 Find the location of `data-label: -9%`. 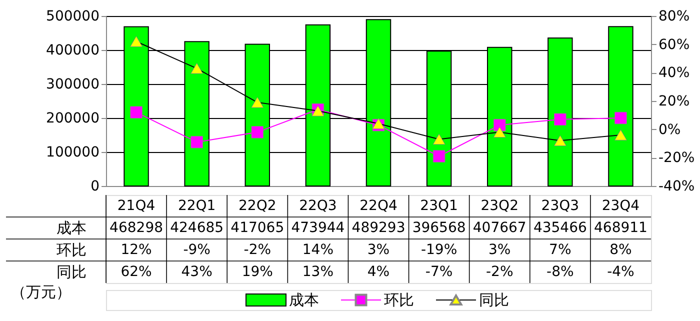

data-label: -9% is located at coordinates (196, 250).